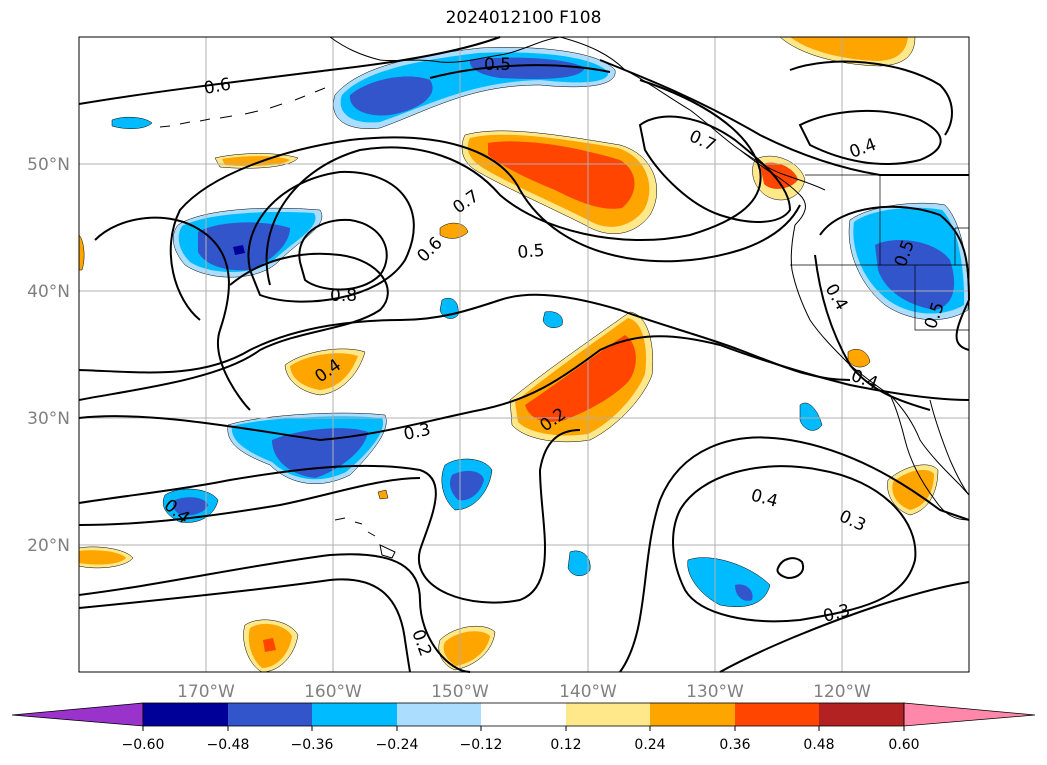 The height and width of the screenshot is (765, 1047). Describe the element at coordinates (842, 692) in the screenshot. I see `lon-tick: 120°W` at that location.